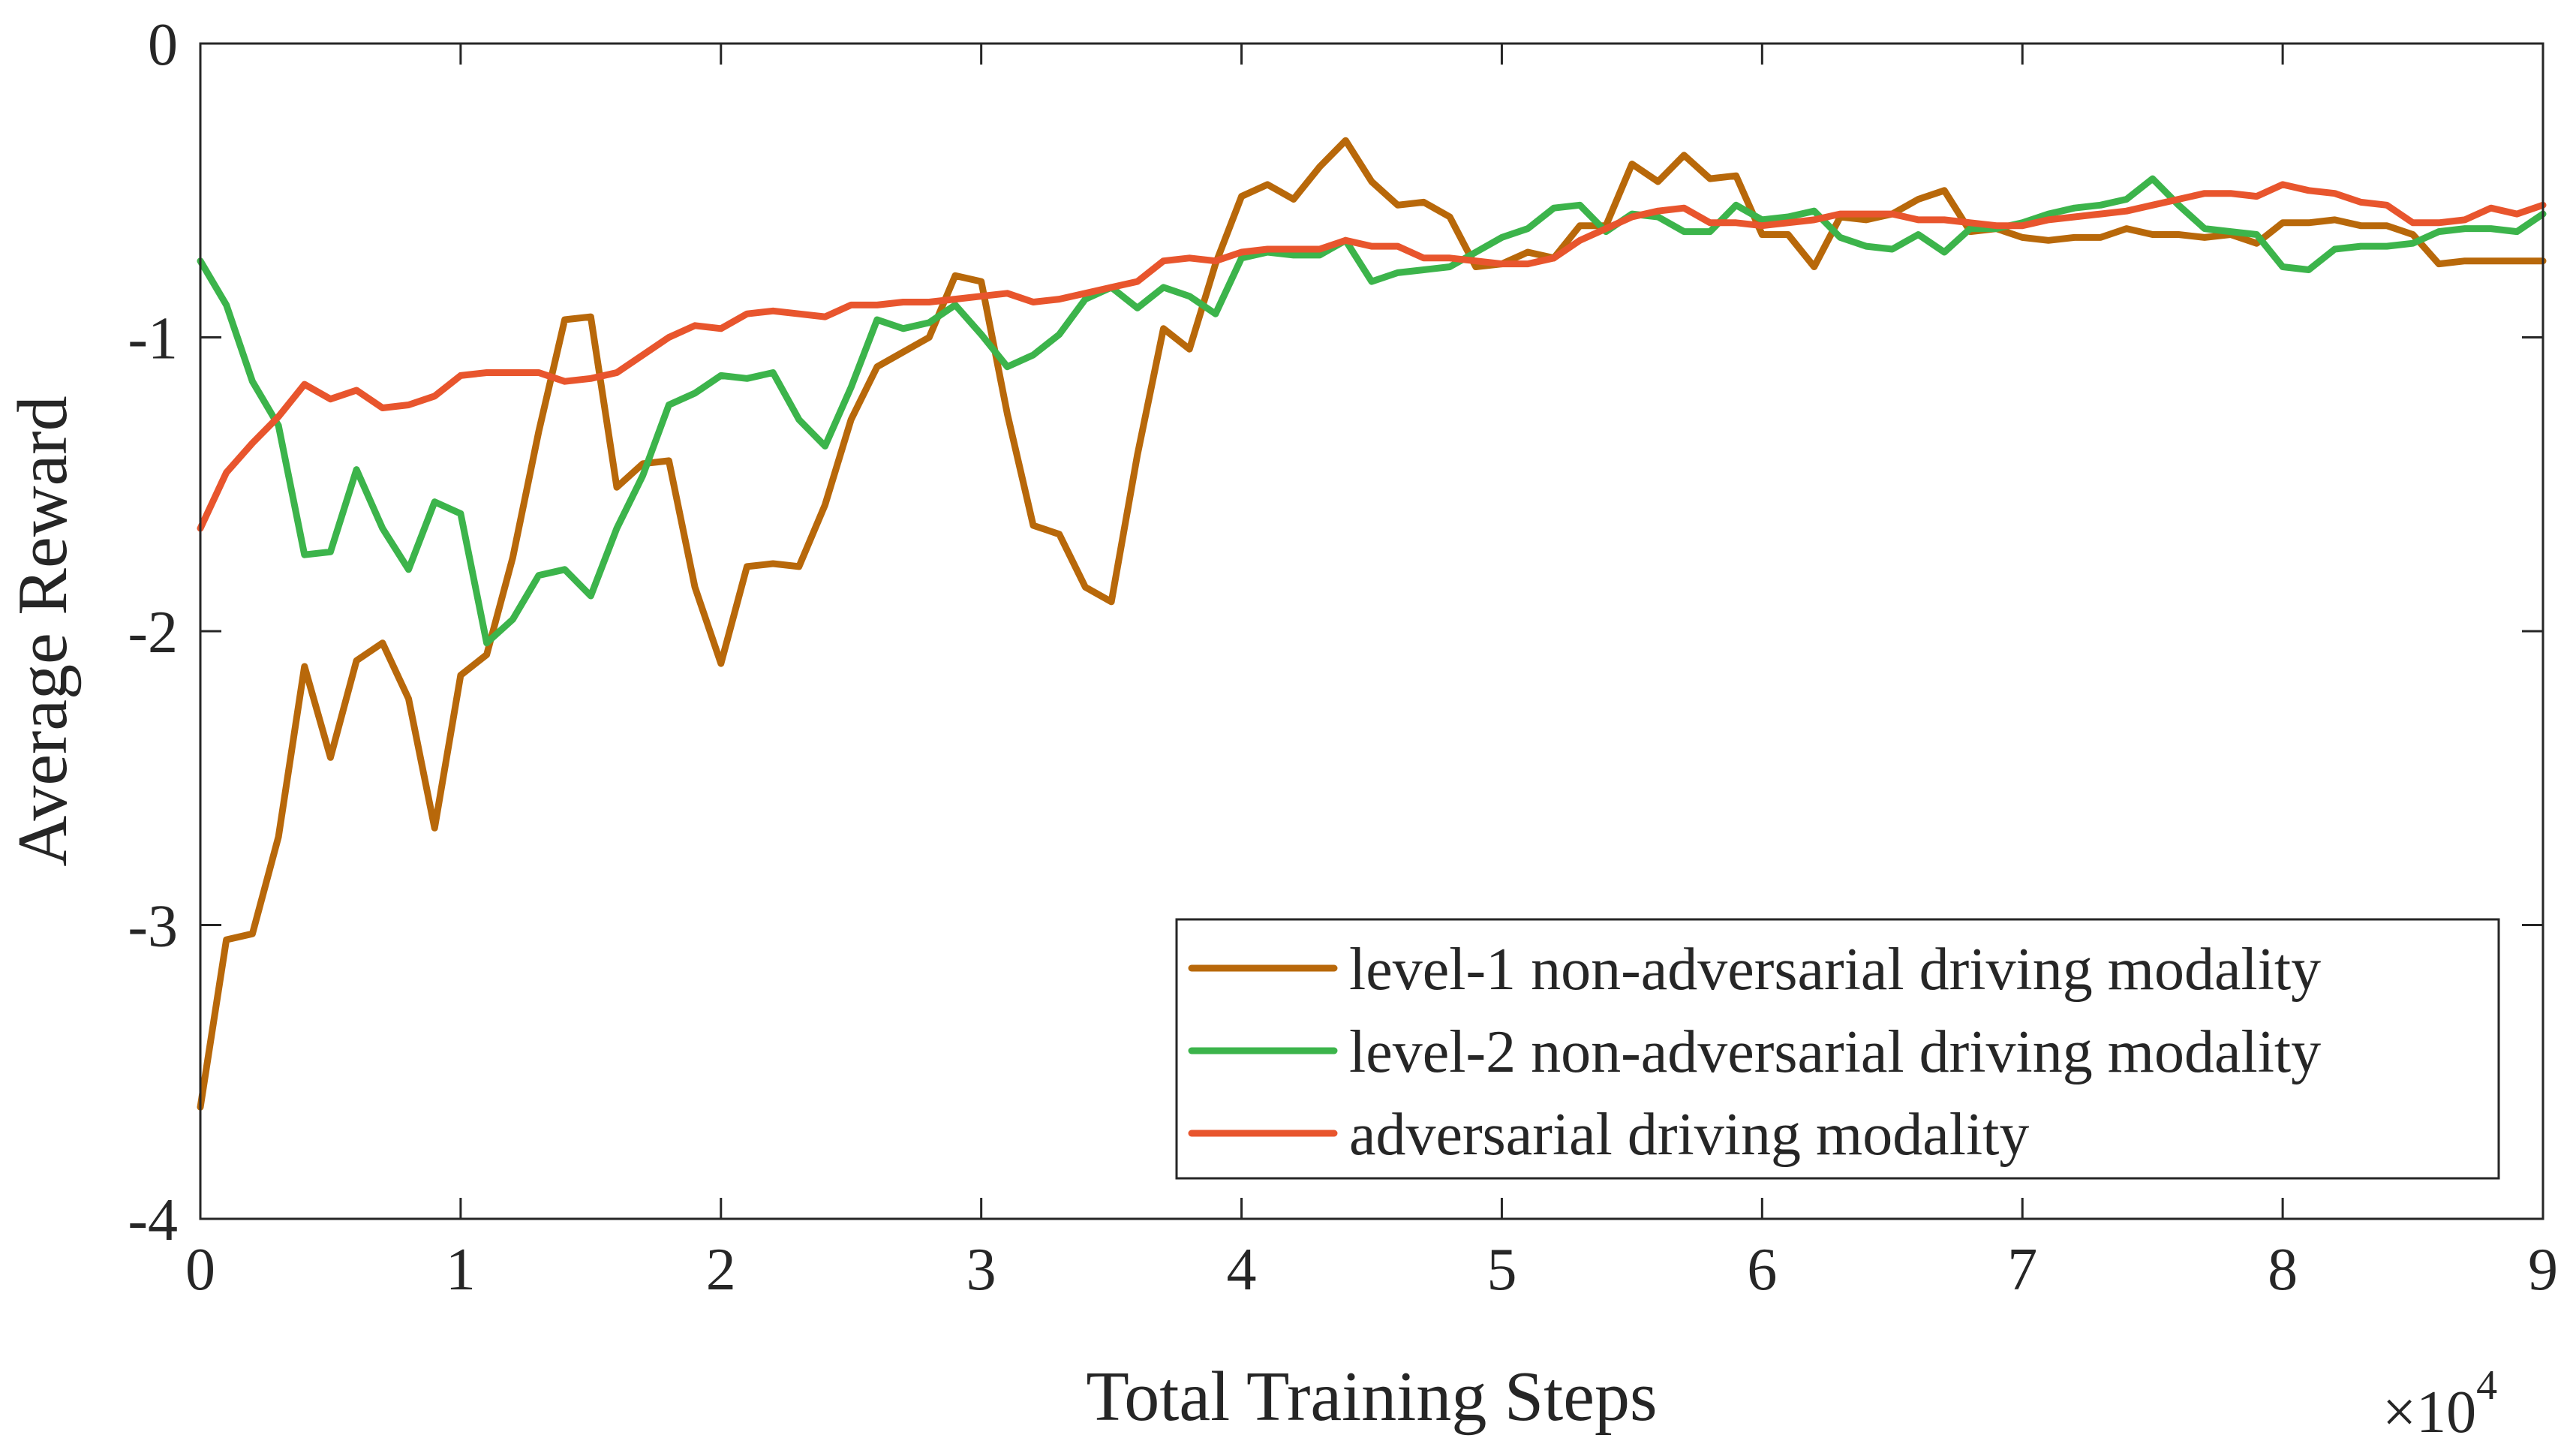 Image resolution: width=2576 pixels, height=1444 pixels. I want to click on x-exponent-power: 4, so click(2486, 1385).